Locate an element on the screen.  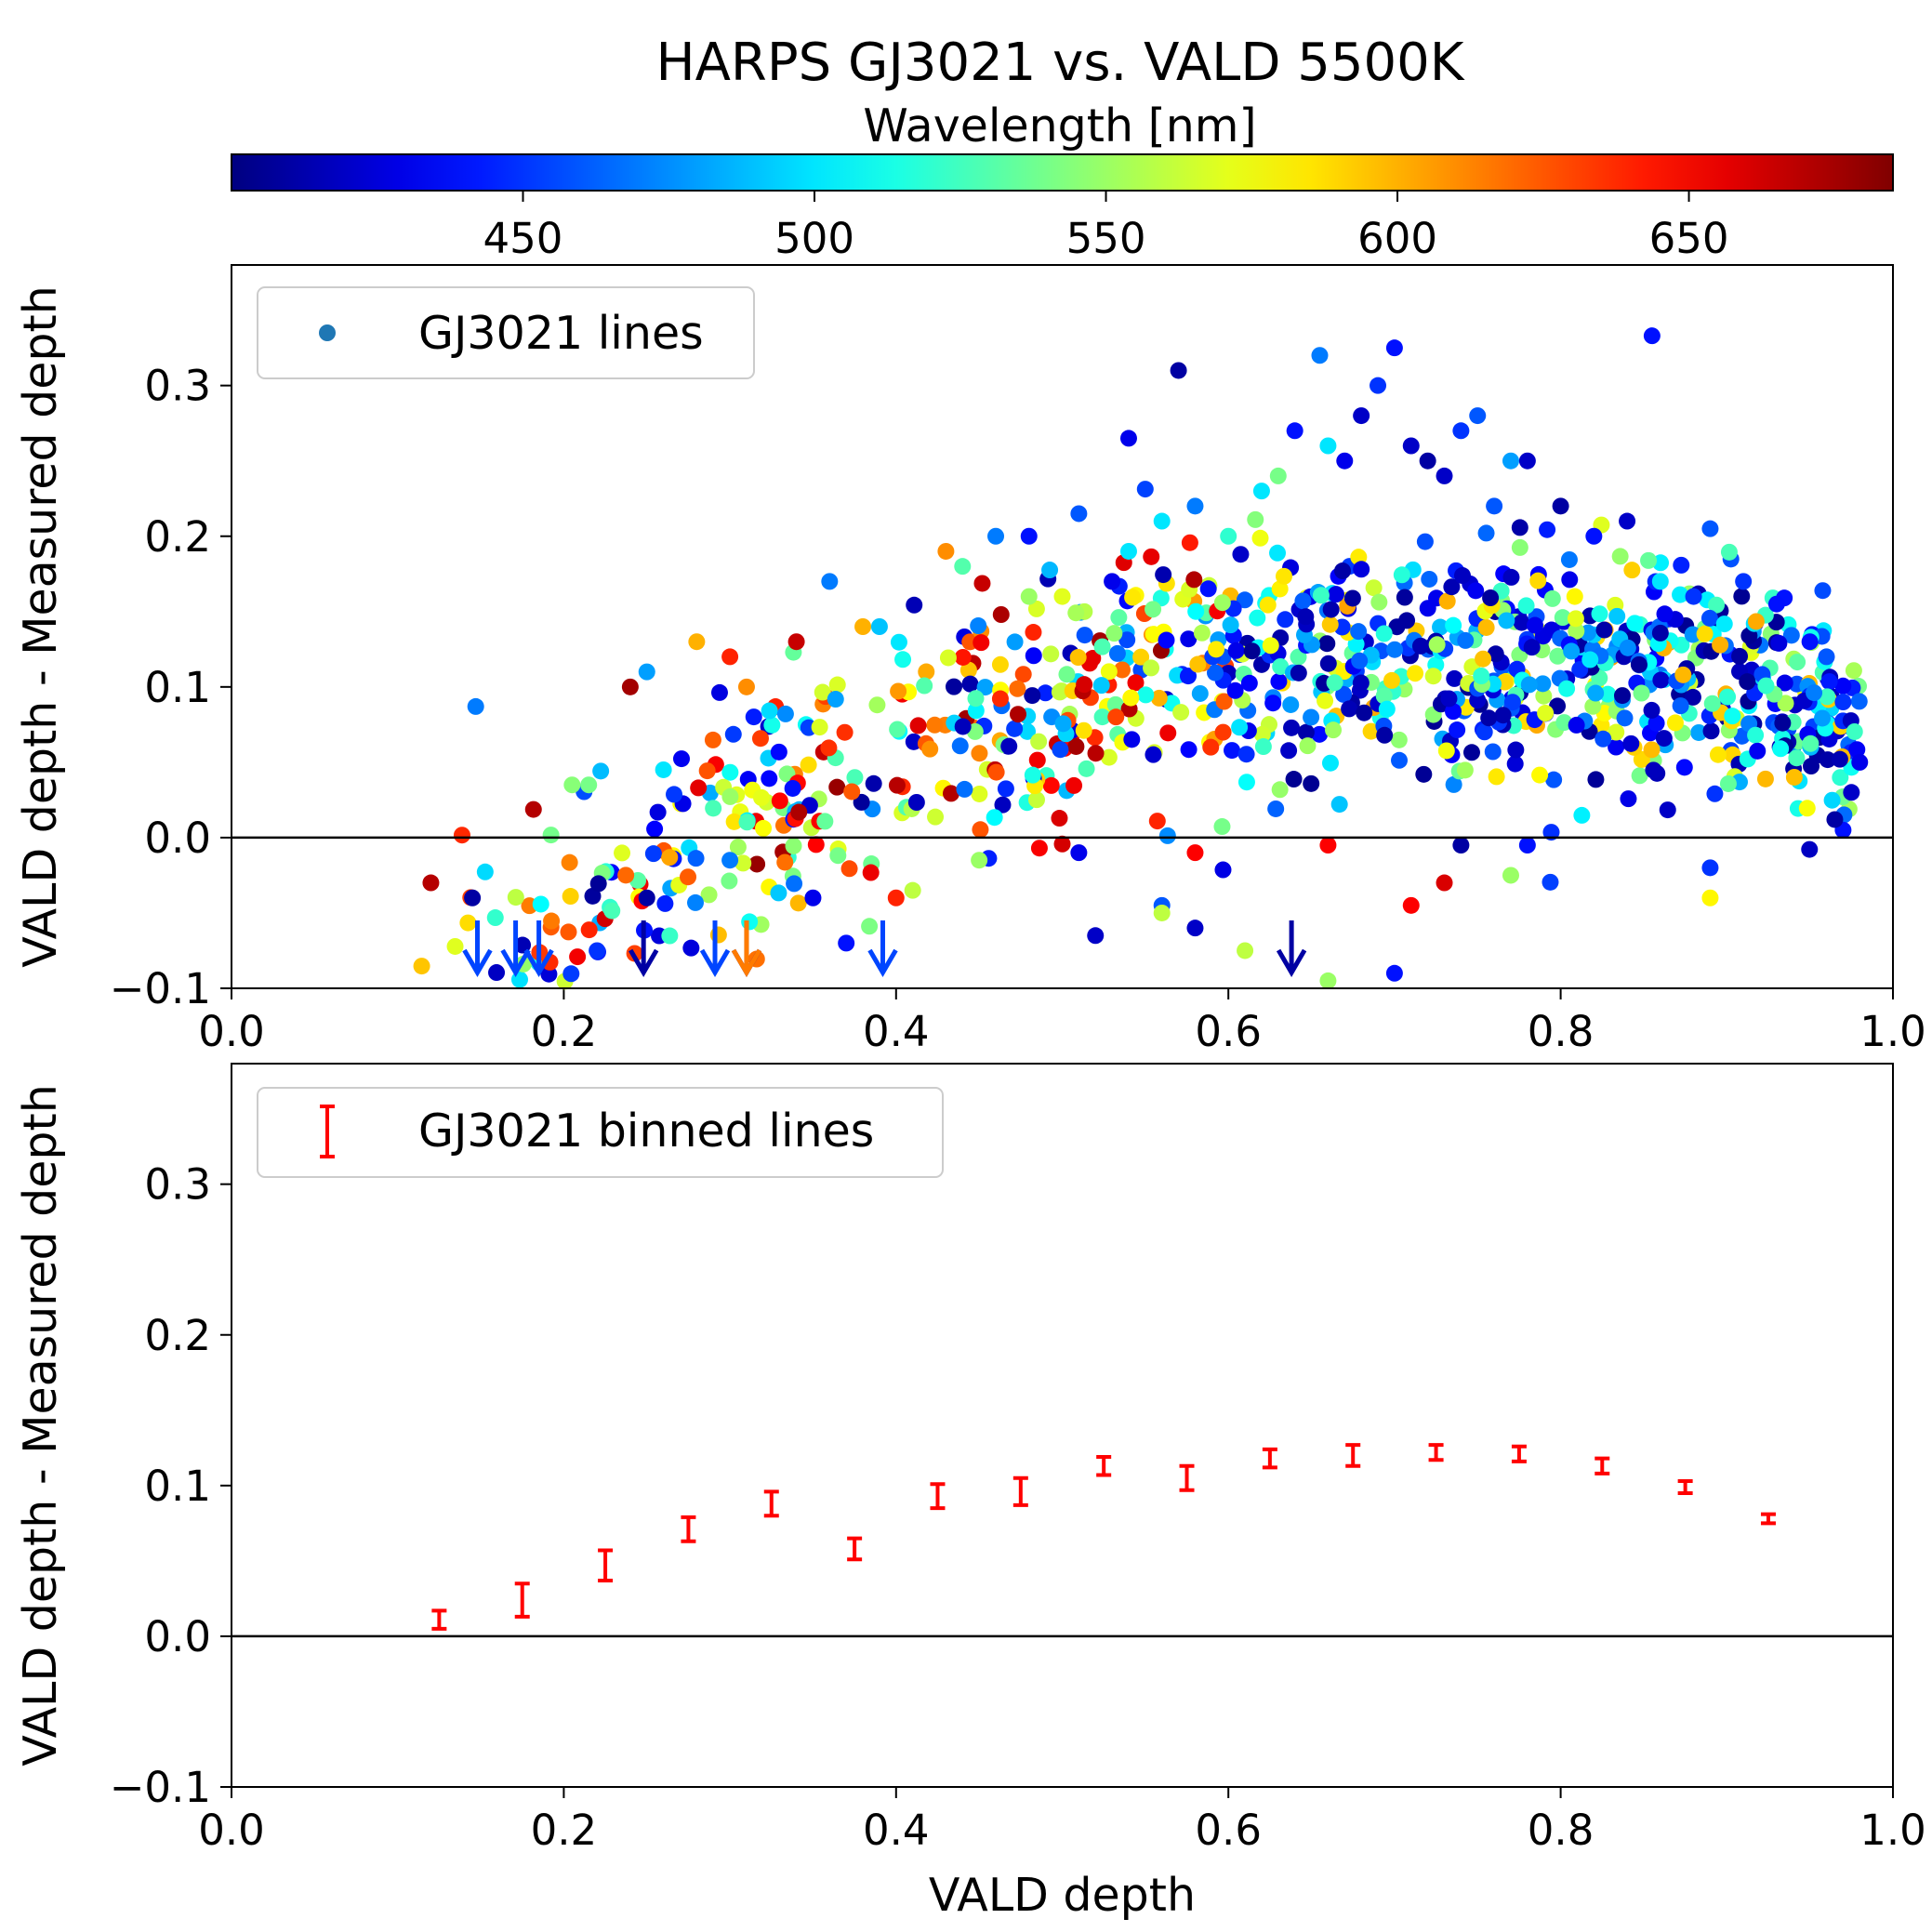
legend-label: GJ3021 lines is located at coordinates (561, 333).